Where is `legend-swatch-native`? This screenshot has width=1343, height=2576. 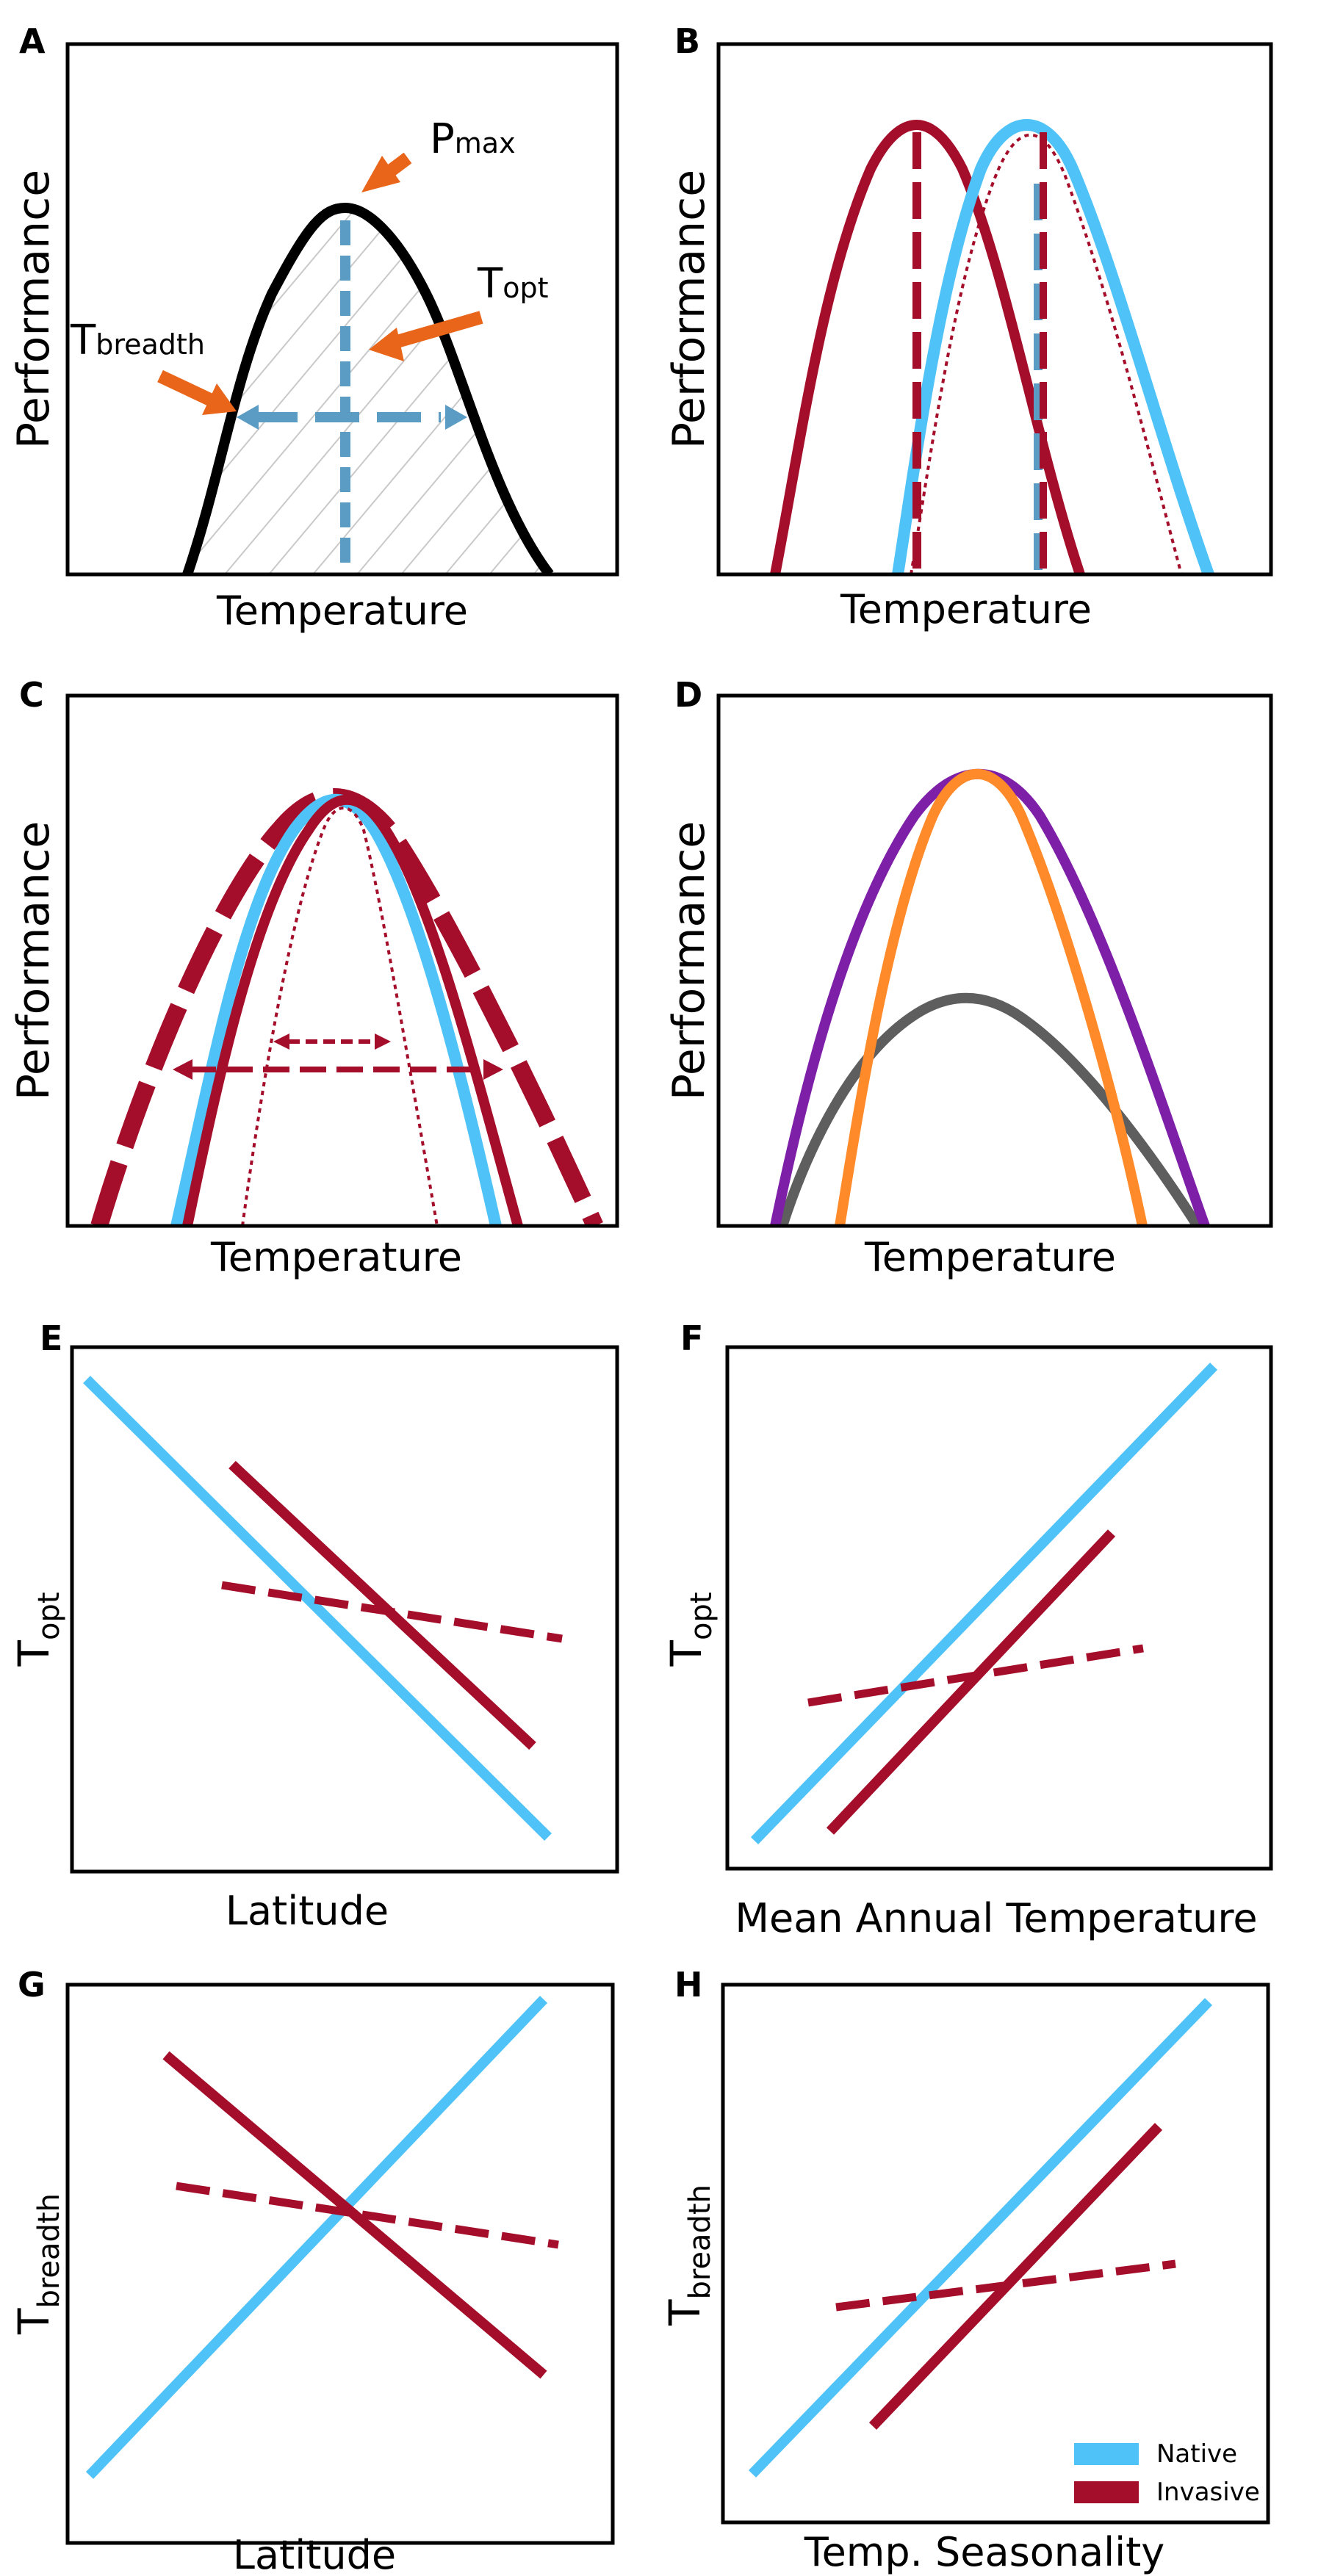 legend-swatch-native is located at coordinates (1106, 2454).